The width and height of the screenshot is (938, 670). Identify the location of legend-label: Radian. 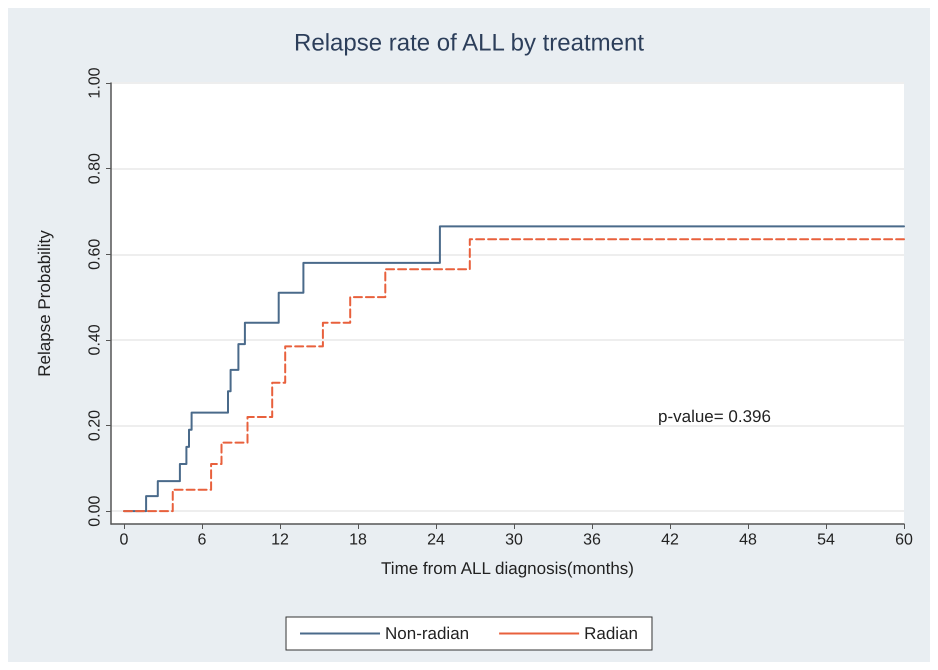
(611, 633).